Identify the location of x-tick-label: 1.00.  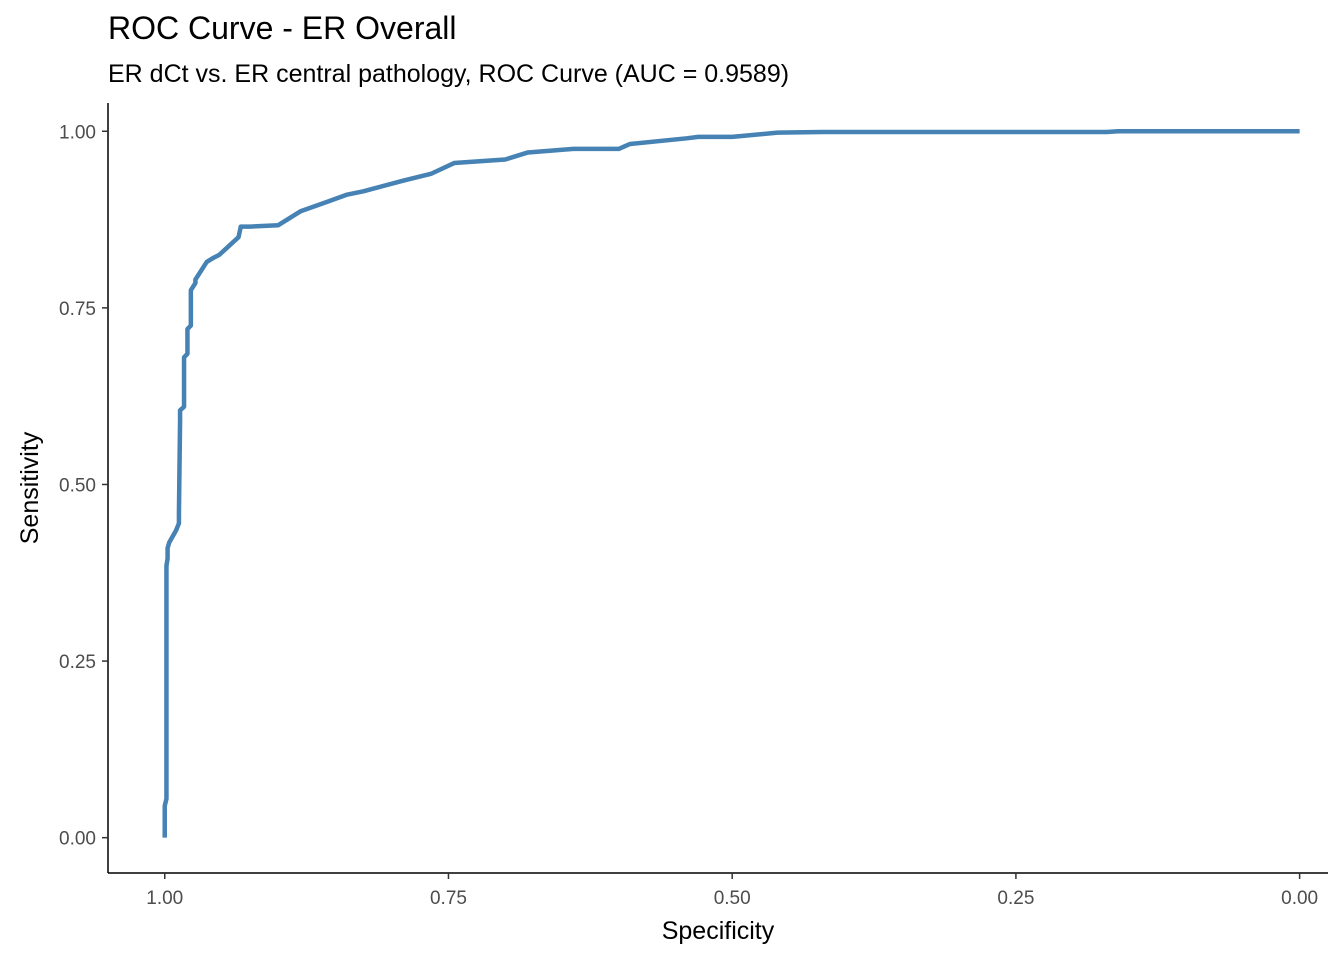
(164, 898).